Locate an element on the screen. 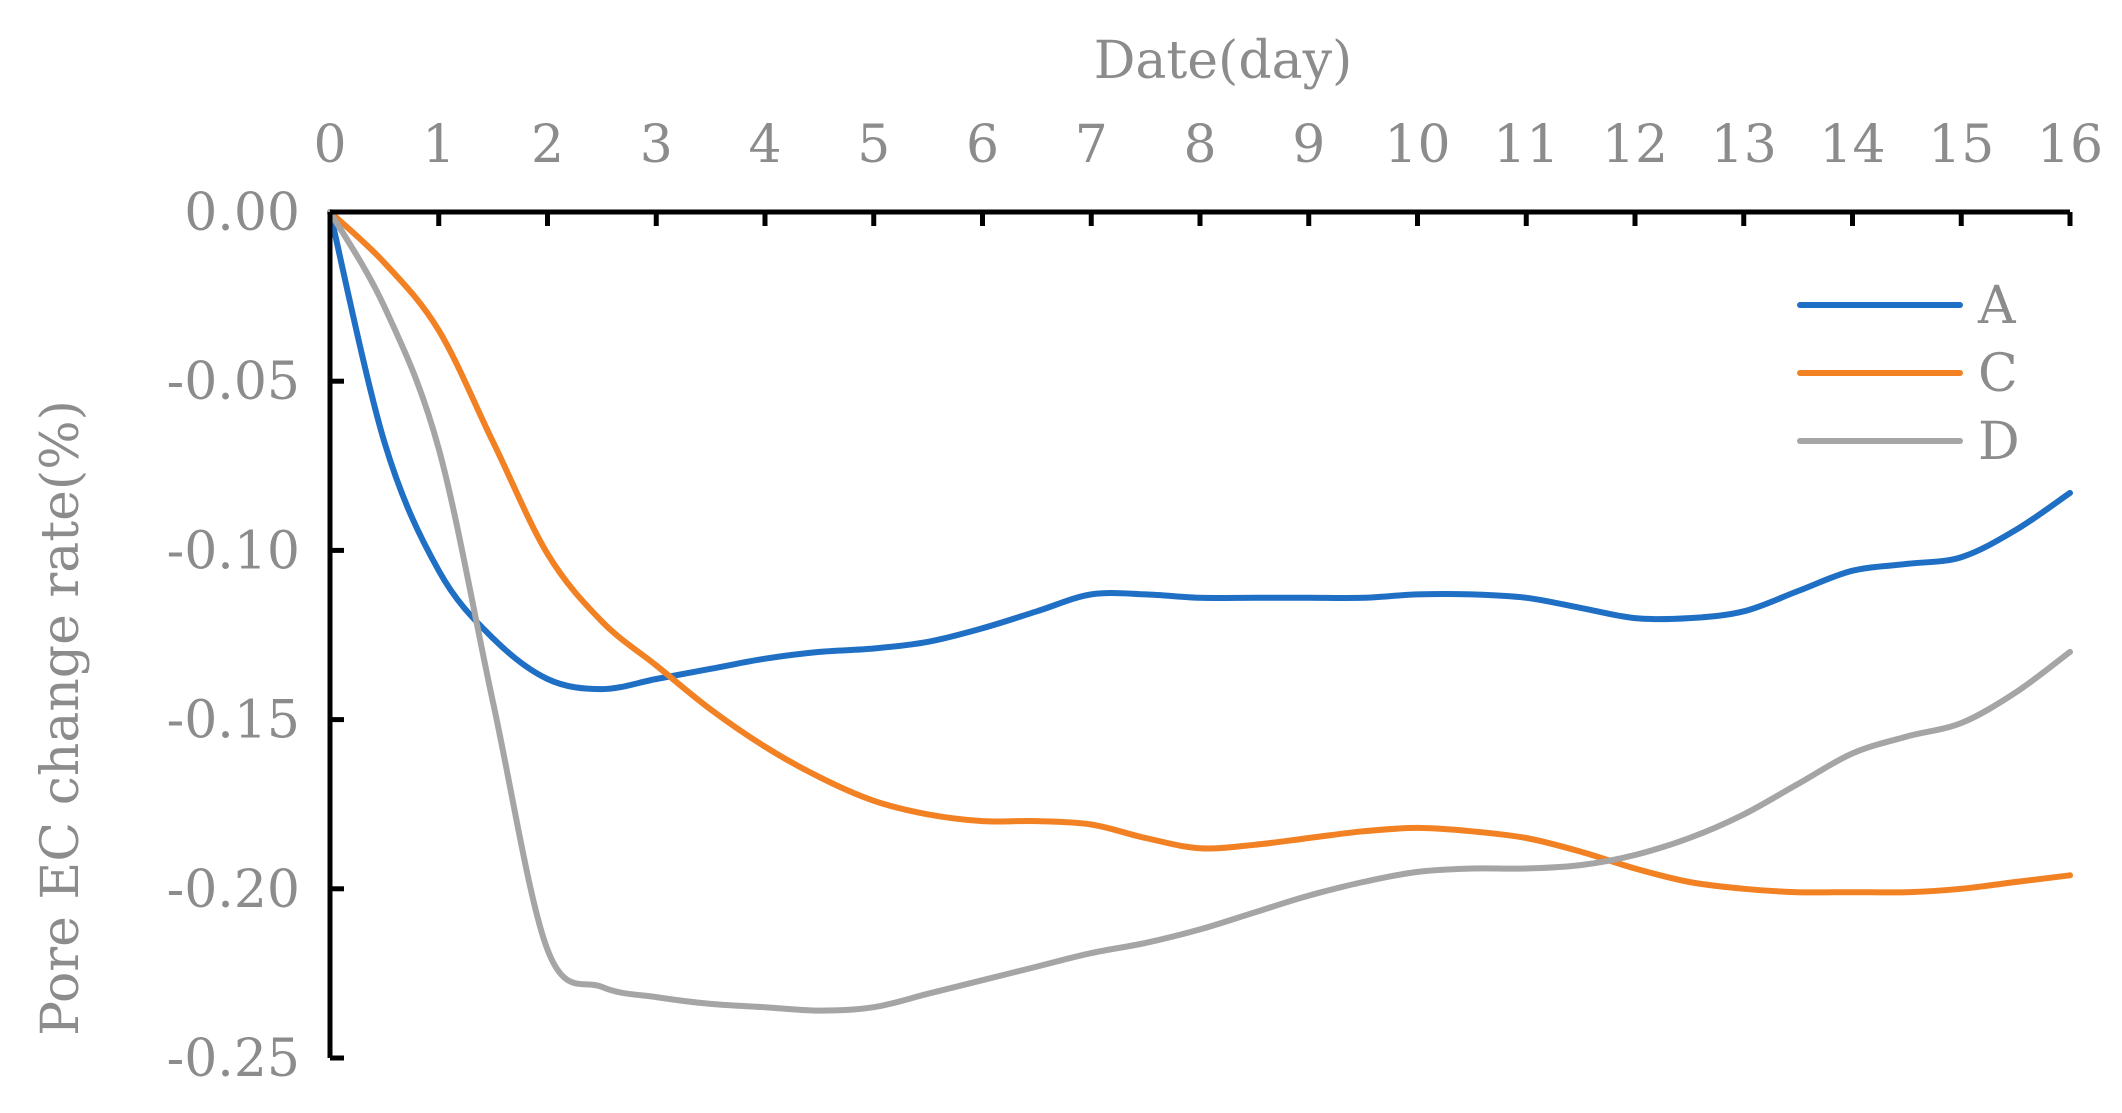 This screenshot has width=2122, height=1113. x-tick-label: 1 is located at coordinates (438, 145).